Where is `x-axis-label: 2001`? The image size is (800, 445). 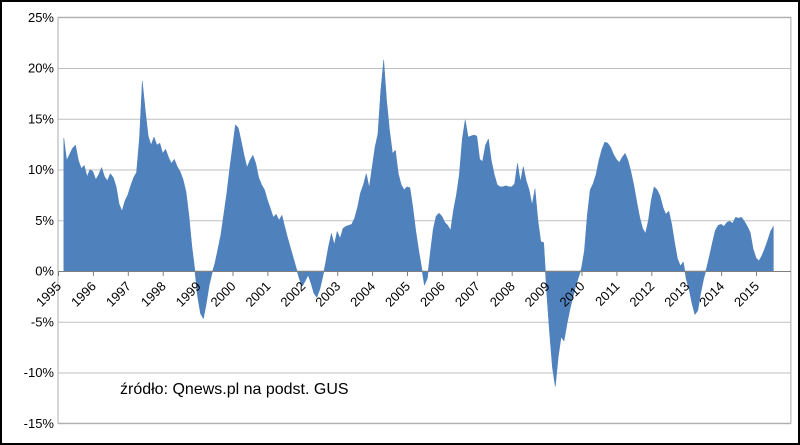 x-axis-label: 2001 is located at coordinates (257, 294).